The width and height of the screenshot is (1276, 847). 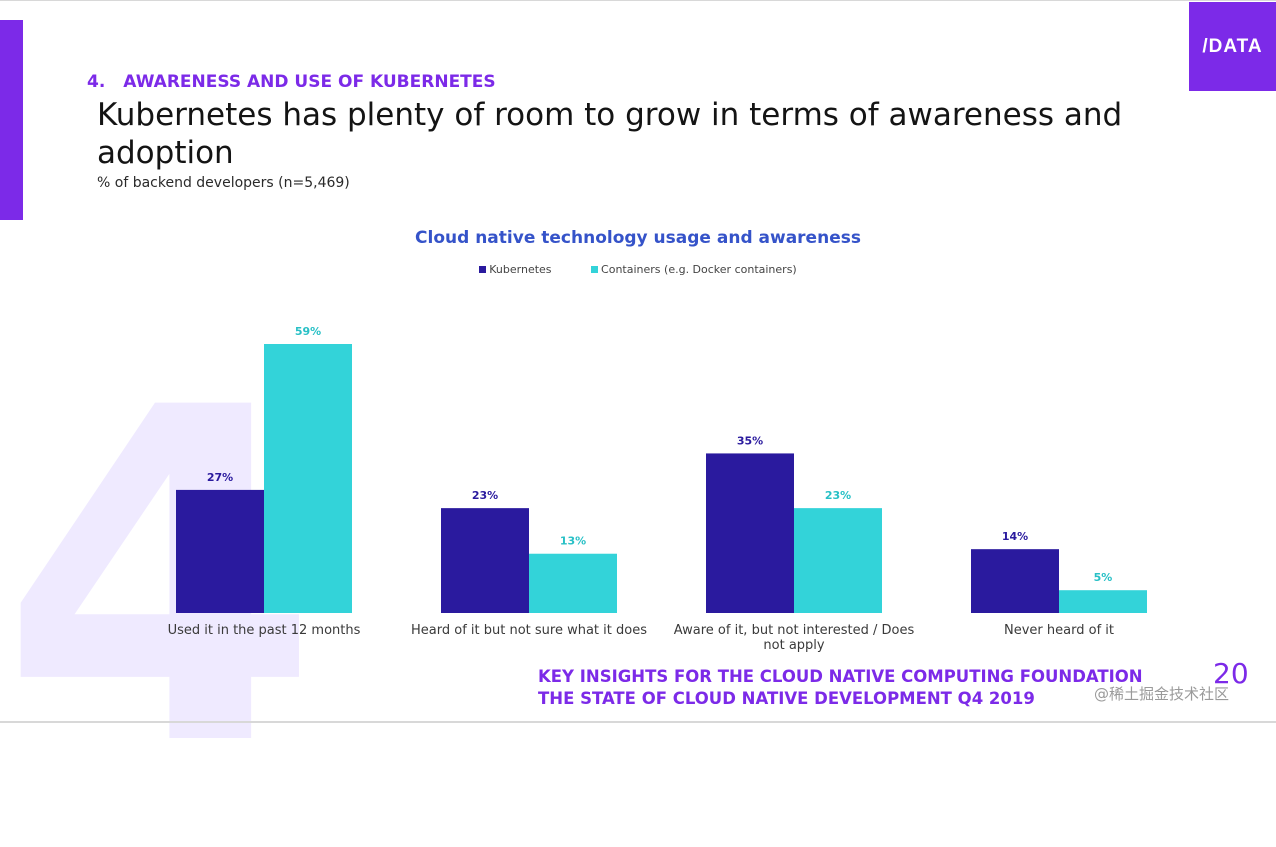 I want to click on category-label-line: not apply, so click(x=794, y=645).